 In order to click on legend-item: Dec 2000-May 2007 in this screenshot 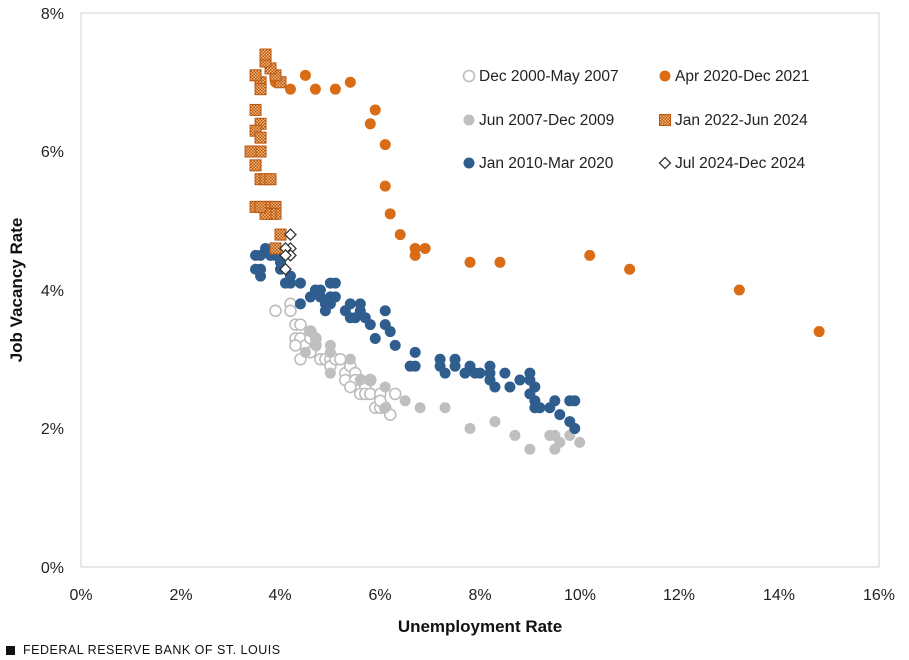, I will do `click(540, 76)`.